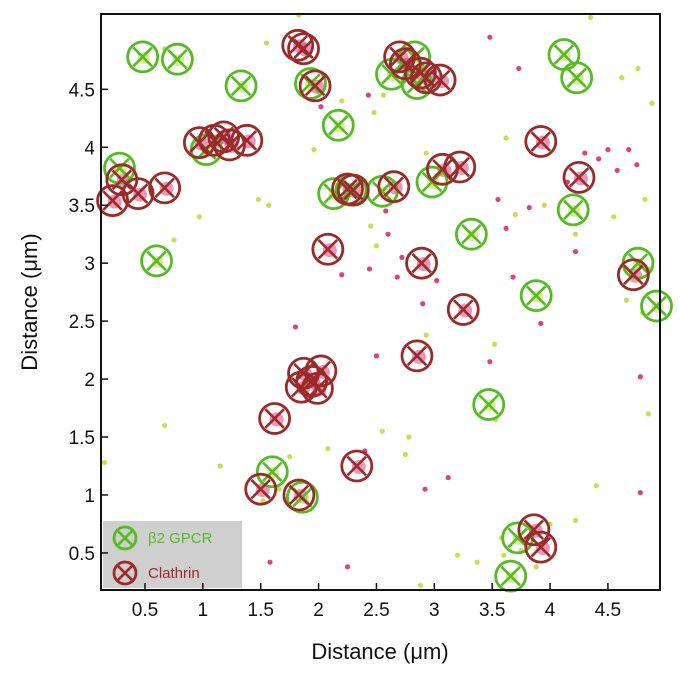 This screenshot has height=681, width=681. Describe the element at coordinates (550, 610) in the screenshot. I see `x-tick-label: 4` at that location.